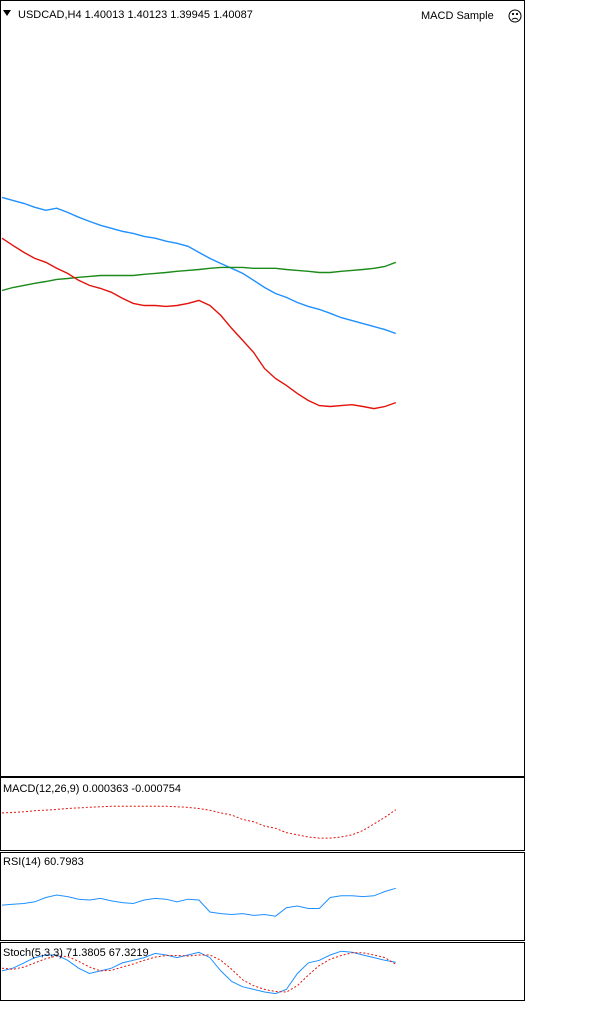  What do you see at coordinates (43, 862) in the screenshot?
I see `rsi-title: RSI(14) 60.7983` at bounding box center [43, 862].